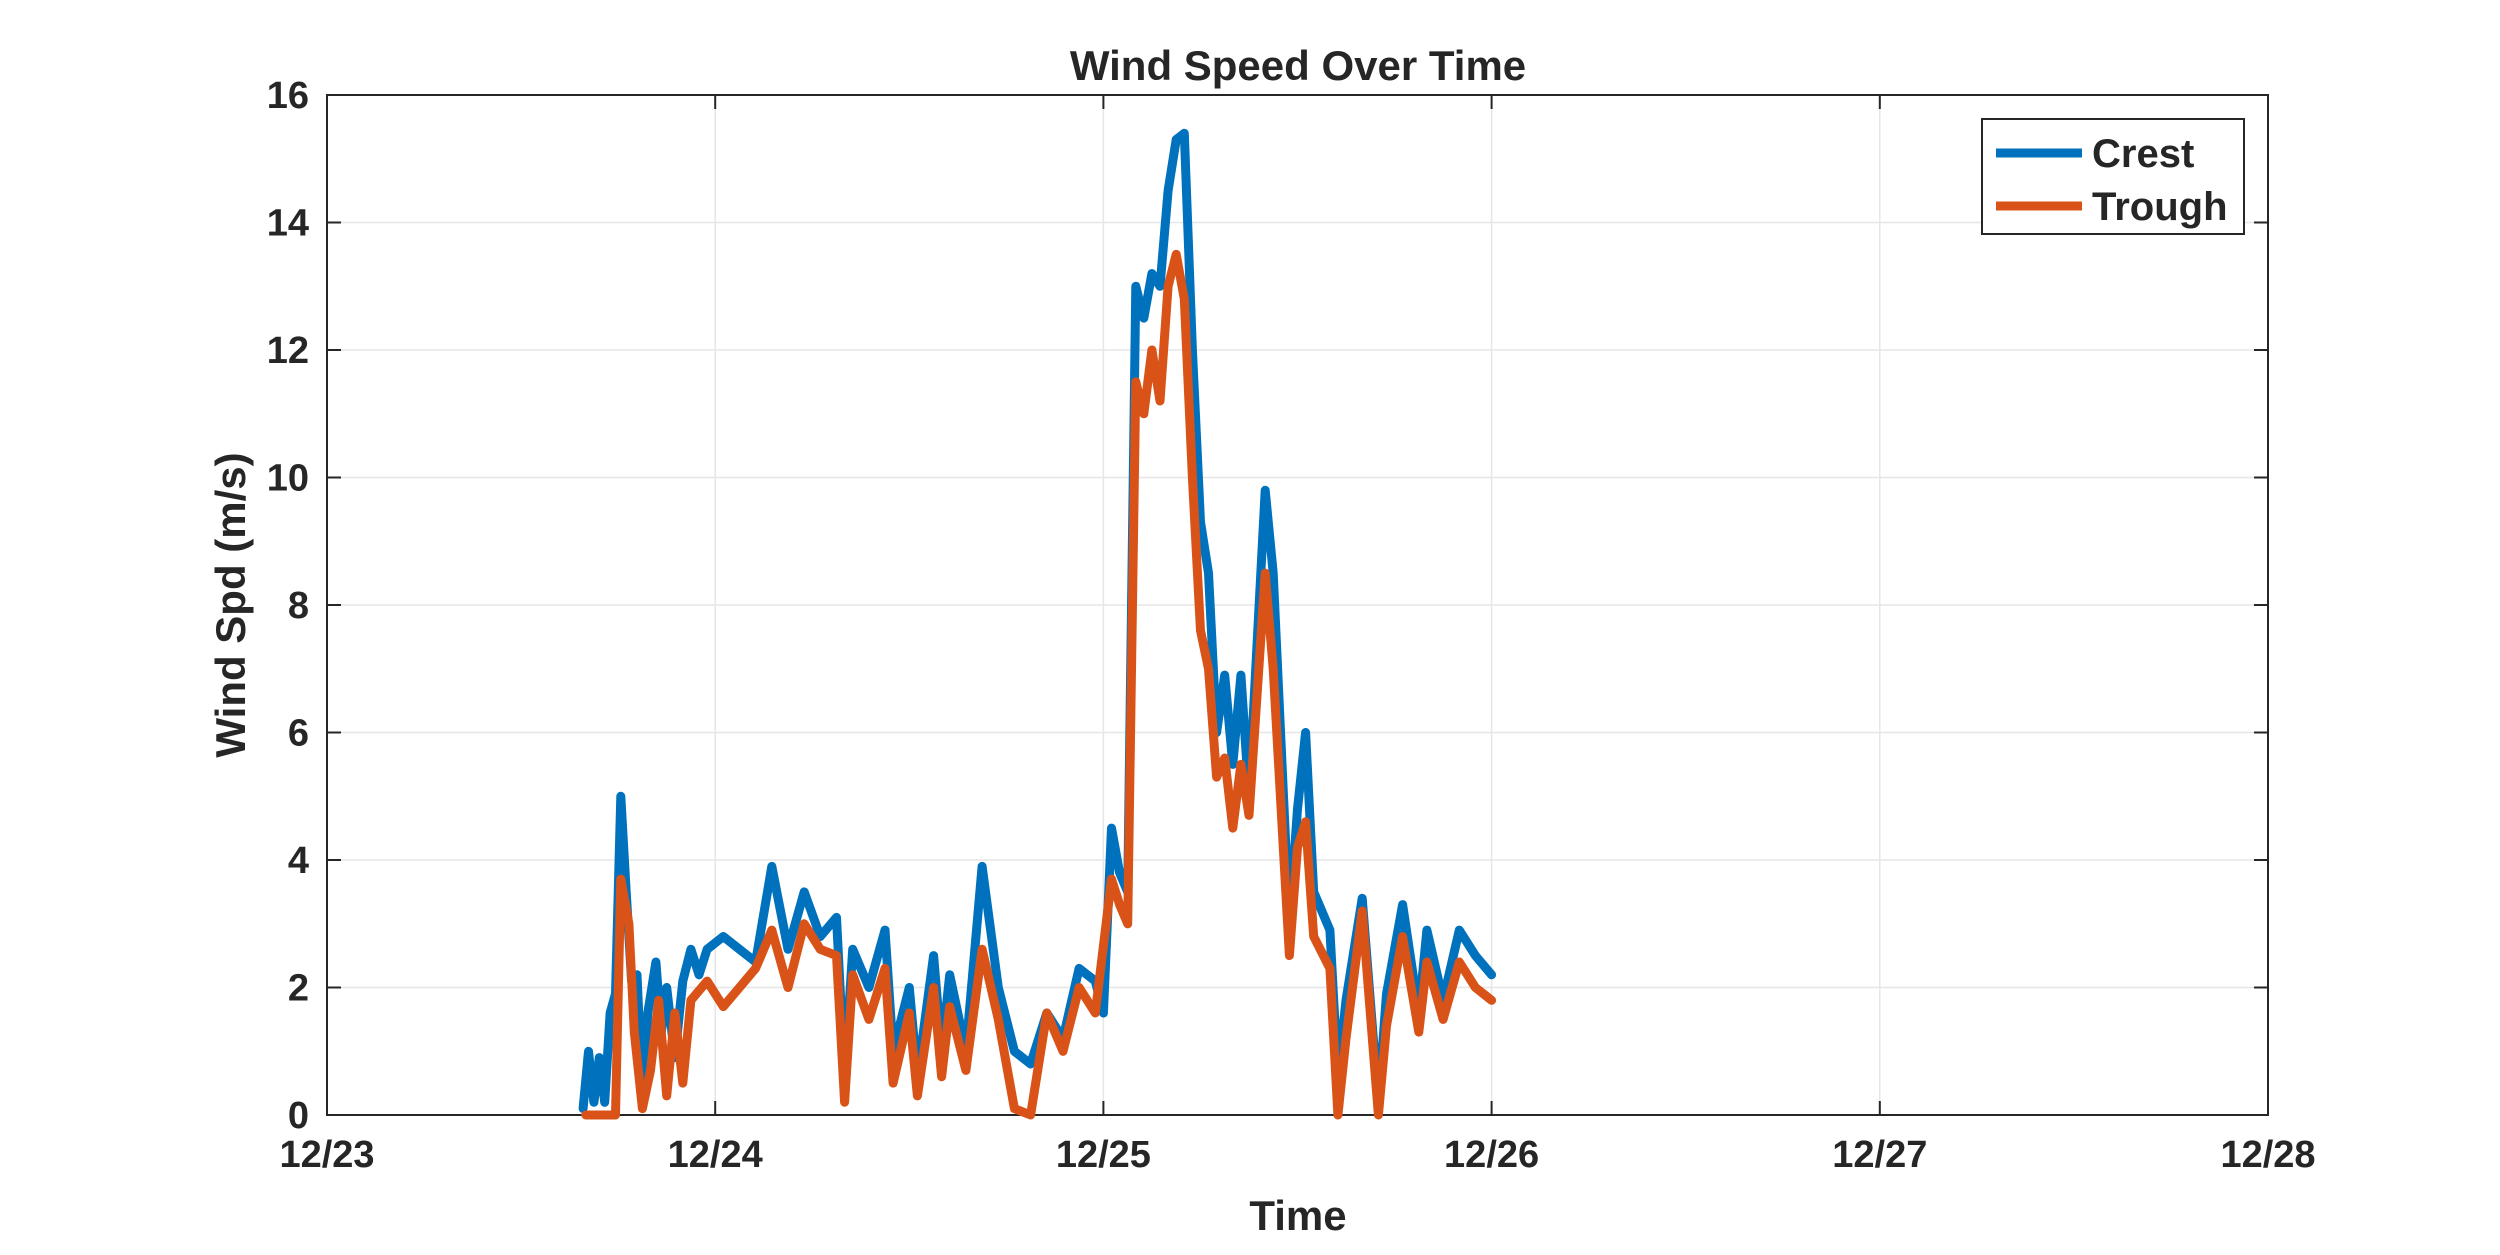 The height and width of the screenshot is (1255, 2500). What do you see at coordinates (288, 224) in the screenshot?
I see `y-tick-label: 14` at bounding box center [288, 224].